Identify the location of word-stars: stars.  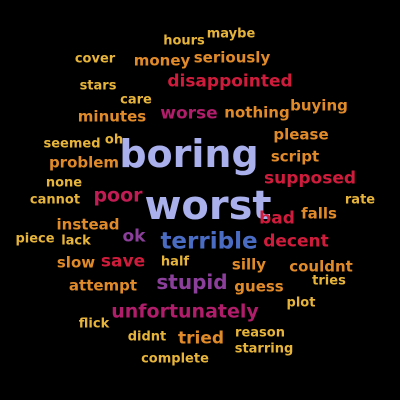
(98, 86).